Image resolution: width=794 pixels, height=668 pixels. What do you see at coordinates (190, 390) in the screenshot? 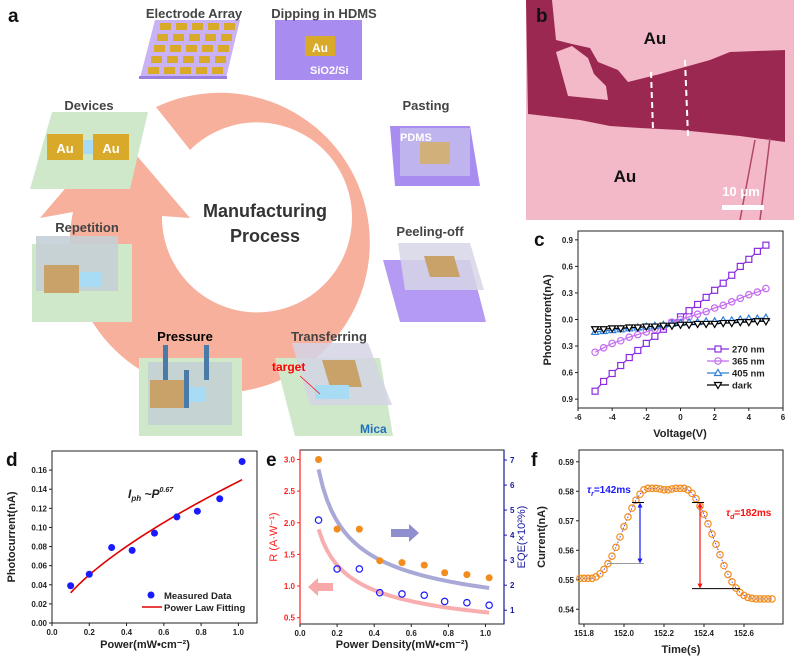
I see `pressure-illustration` at bounding box center [190, 390].